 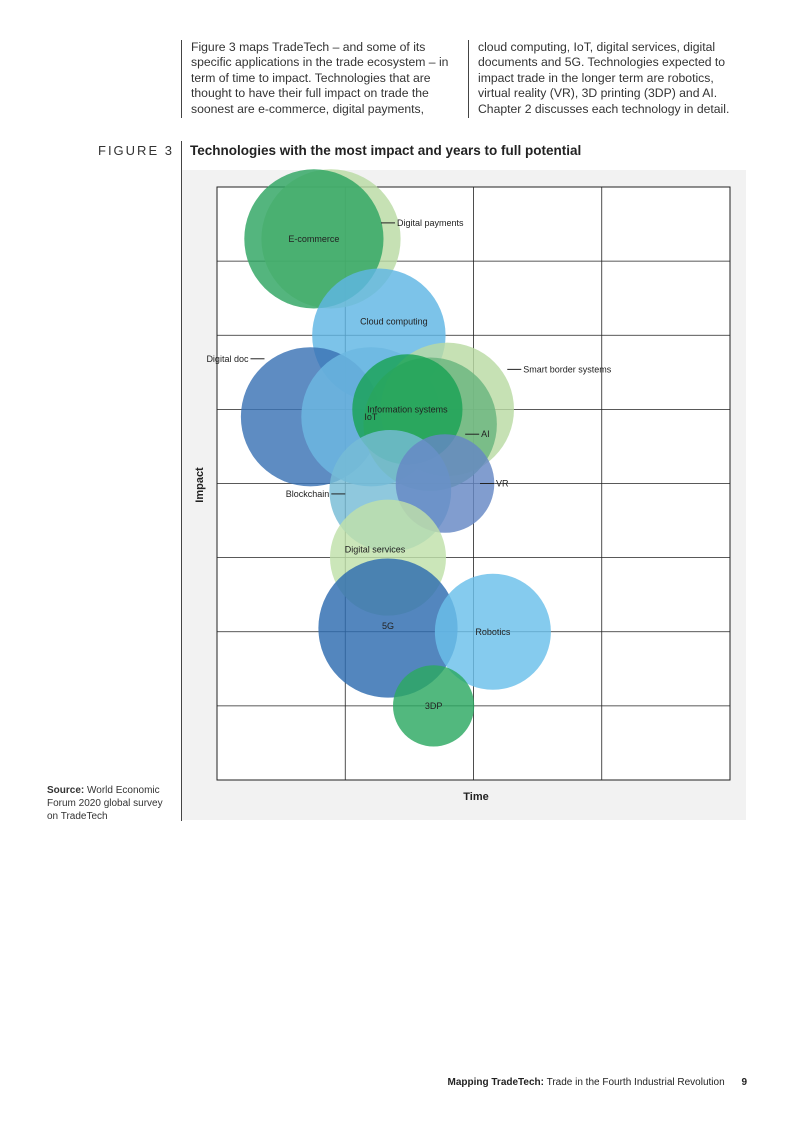 What do you see at coordinates (430, 223) in the screenshot?
I see `label-digital-payments: Digital payments` at bounding box center [430, 223].